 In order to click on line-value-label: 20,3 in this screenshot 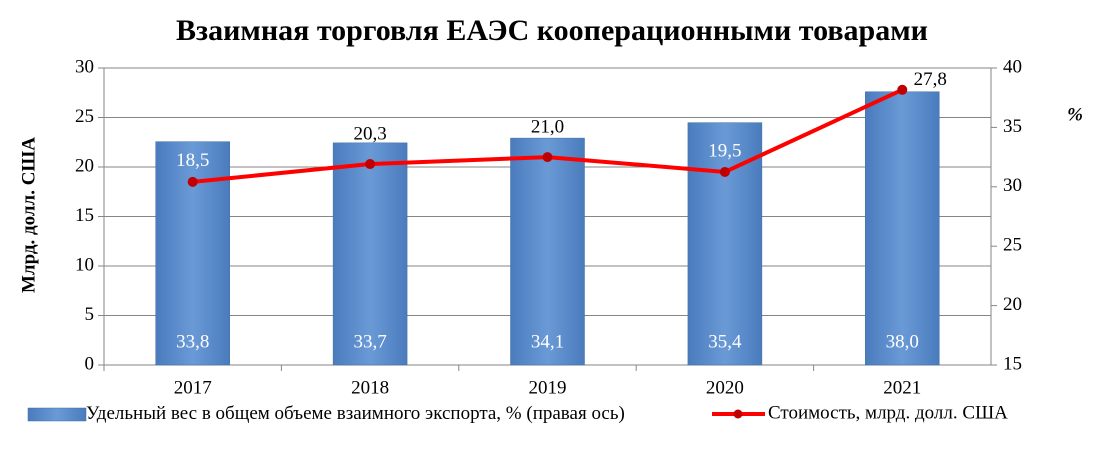, I will do `click(369, 133)`.